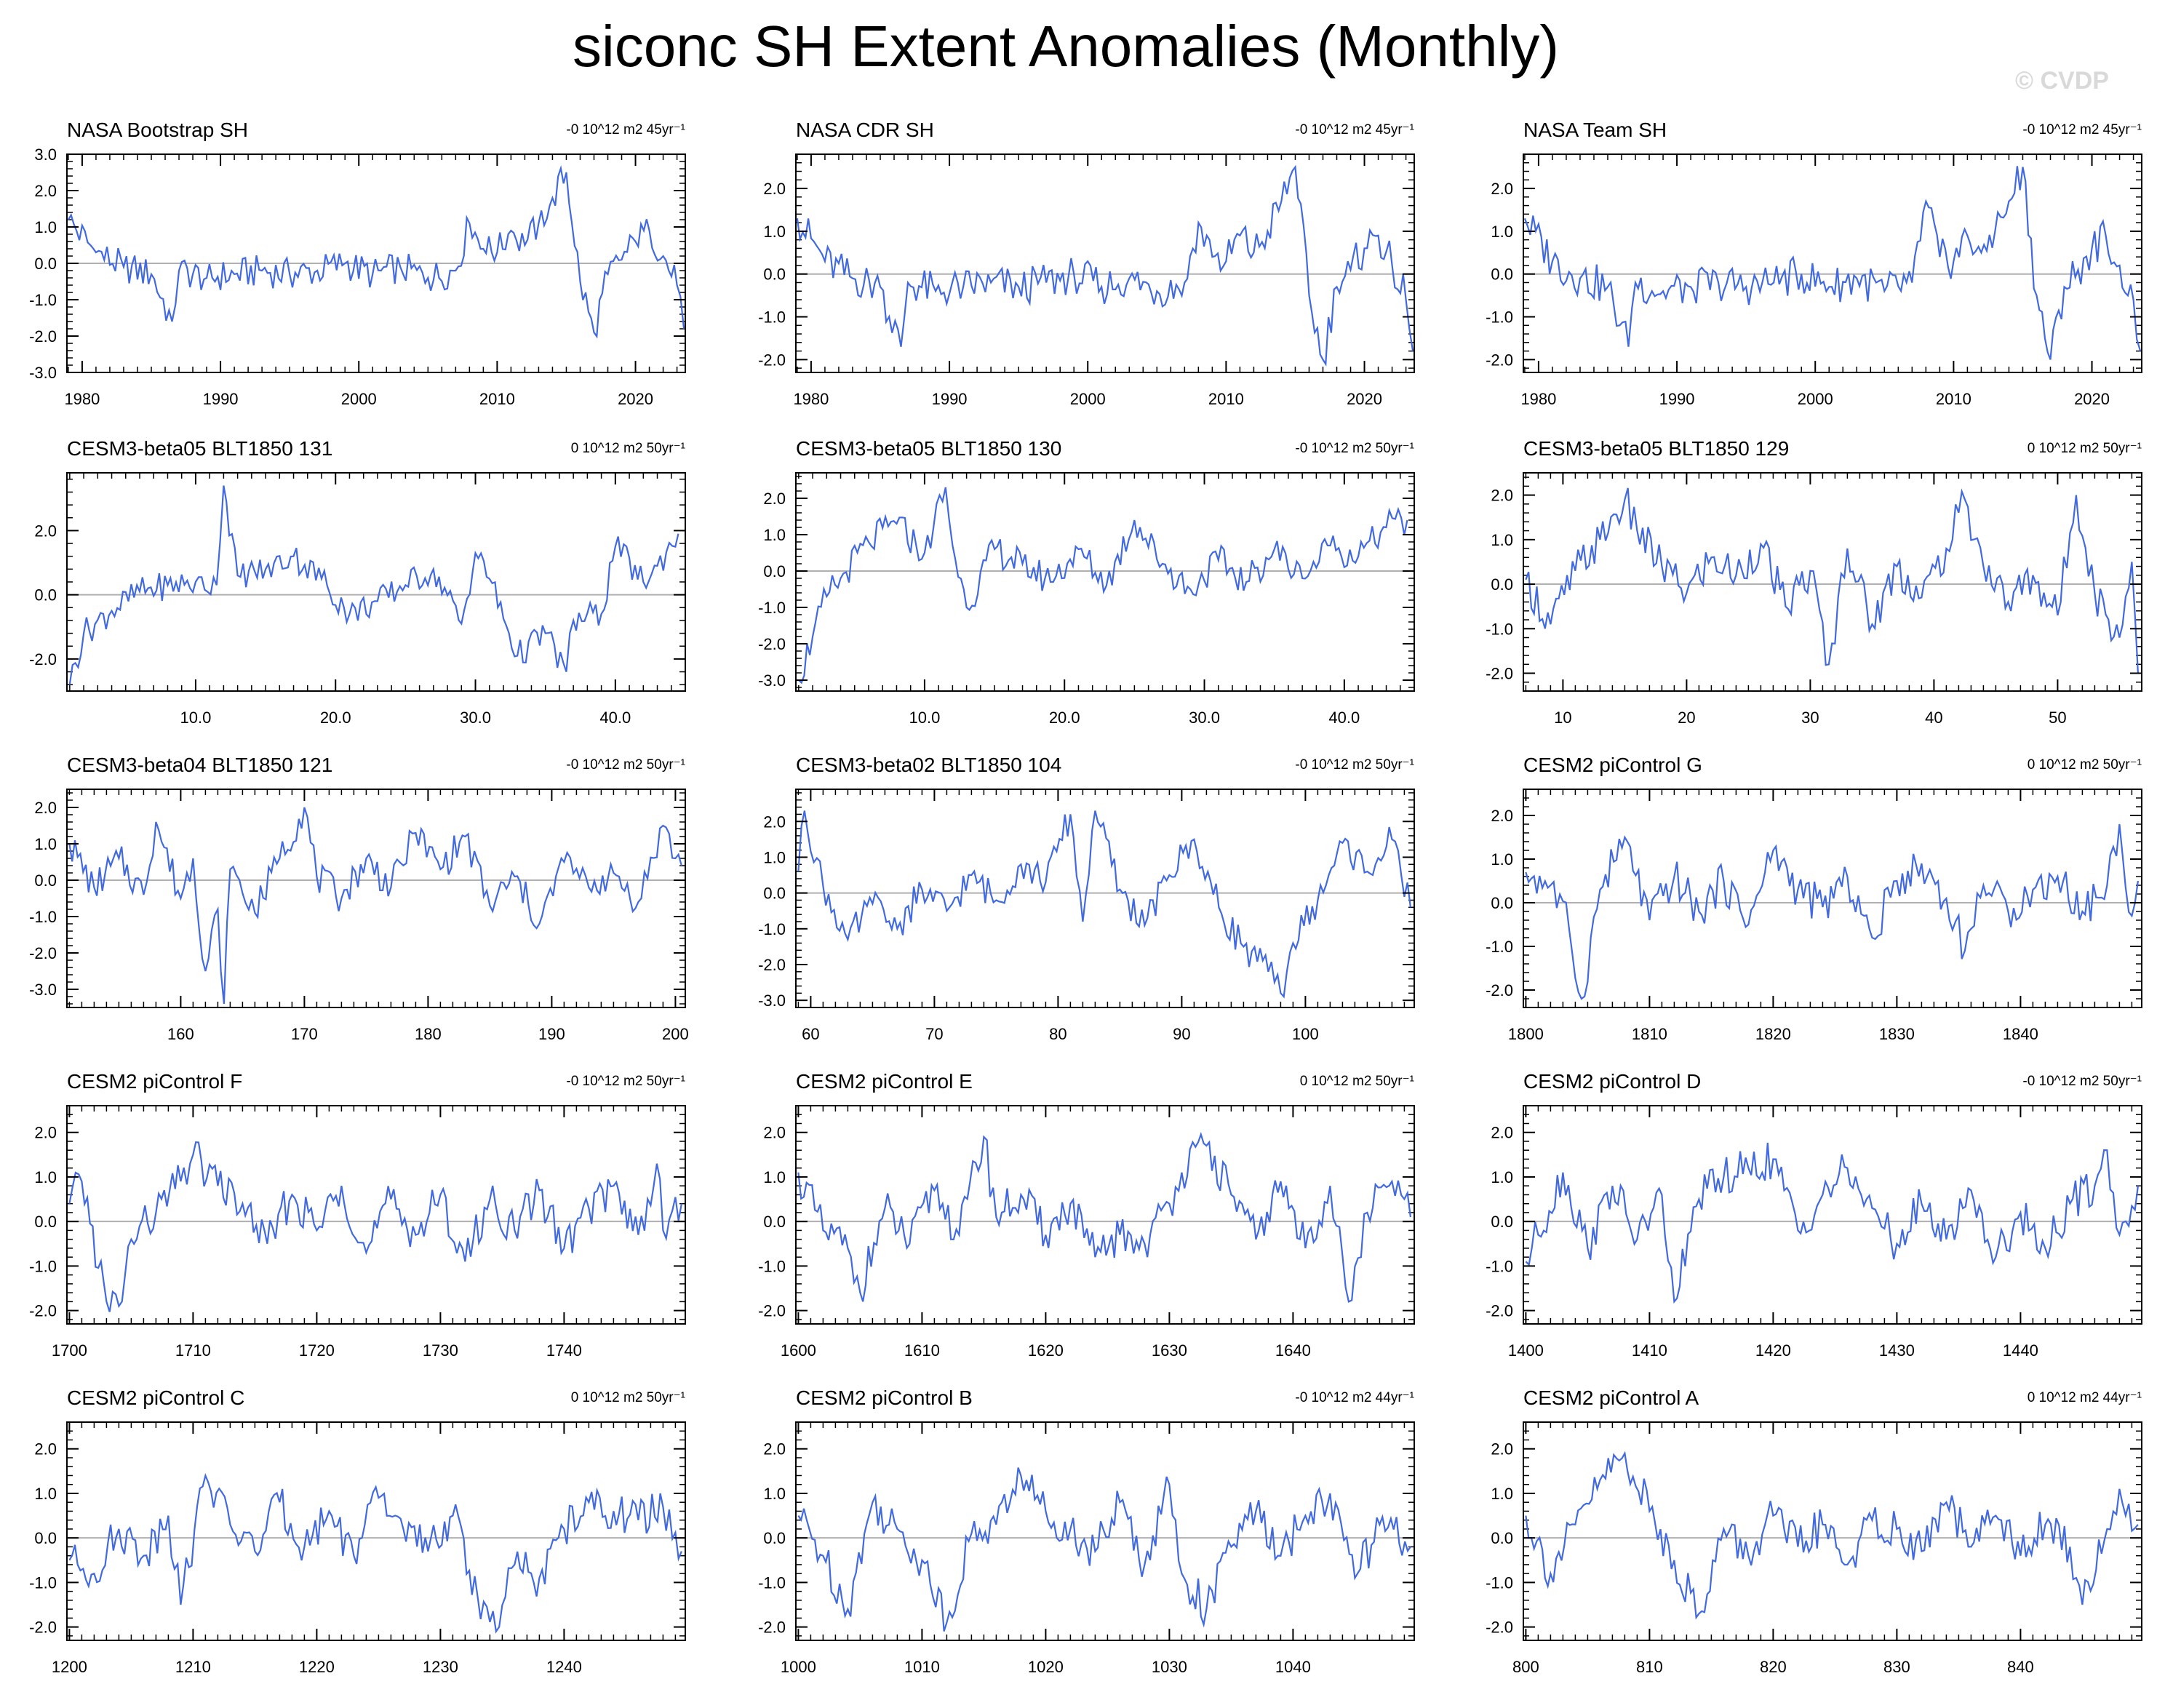 Image resolution: width=2165 pixels, height=1708 pixels. What do you see at coordinates (1810, 718) in the screenshot?
I see `x-tick-label: 30` at bounding box center [1810, 718].